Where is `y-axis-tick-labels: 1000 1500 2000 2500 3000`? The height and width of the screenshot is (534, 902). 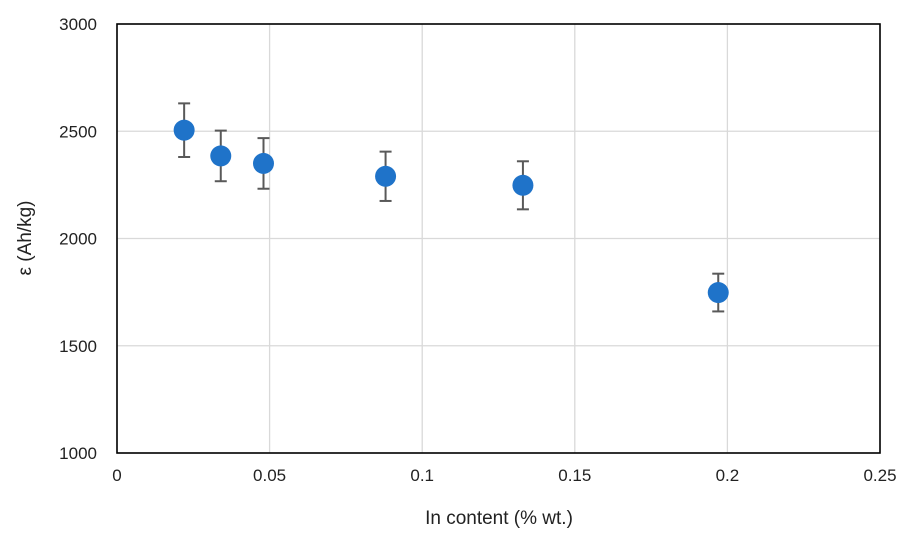 y-axis-tick-labels: 1000 1500 2000 2500 3000 is located at coordinates (78, 239).